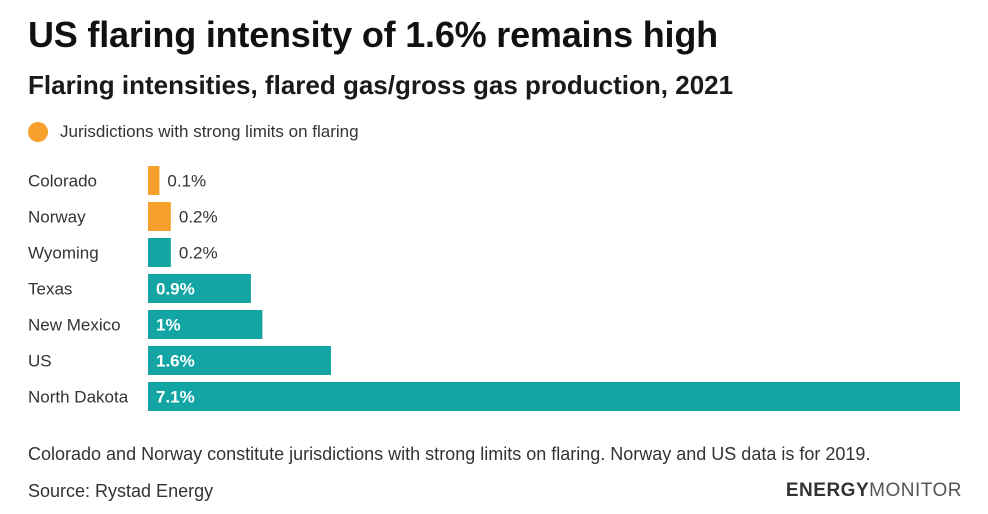 The image size is (988, 514). I want to click on brand-logo-bold: ENERGY, so click(827, 490).